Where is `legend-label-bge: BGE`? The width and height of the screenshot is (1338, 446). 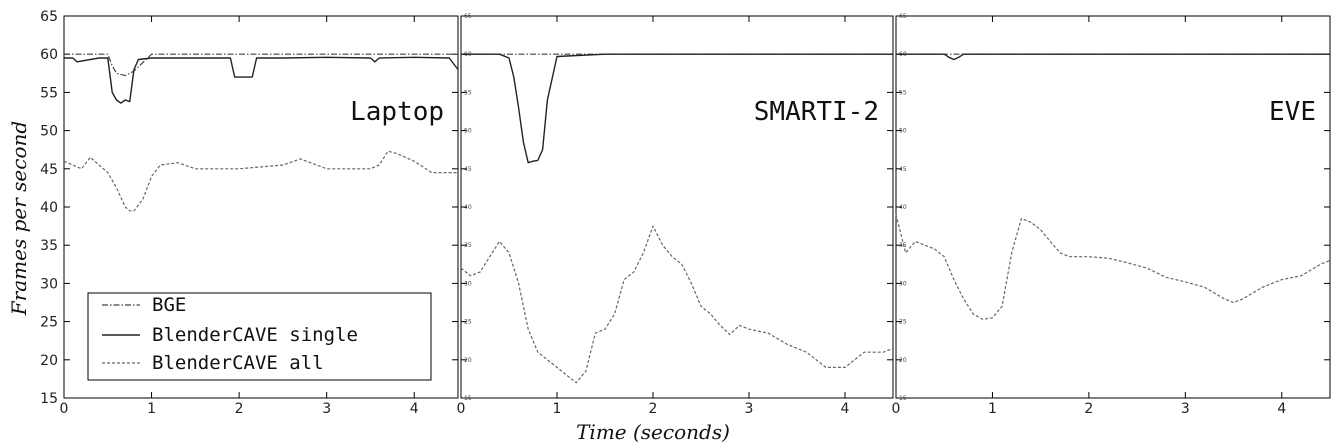 legend-label-bge: BGE is located at coordinates (169, 305).